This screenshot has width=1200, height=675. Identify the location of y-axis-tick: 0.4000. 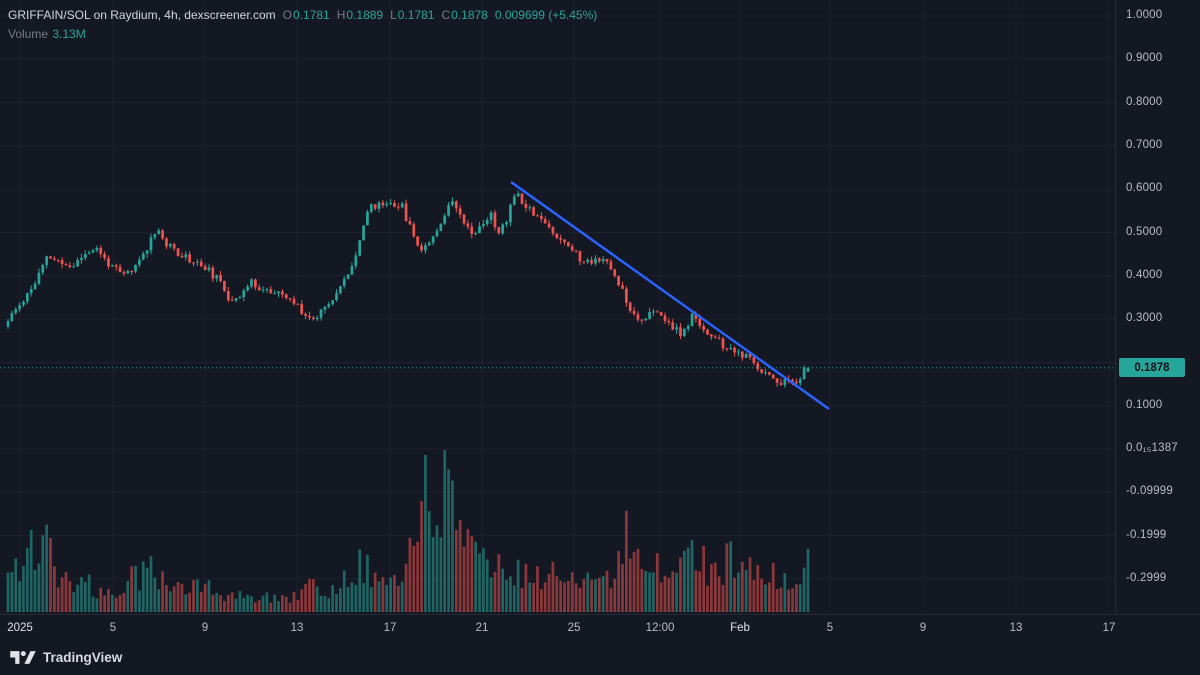
(1144, 275).